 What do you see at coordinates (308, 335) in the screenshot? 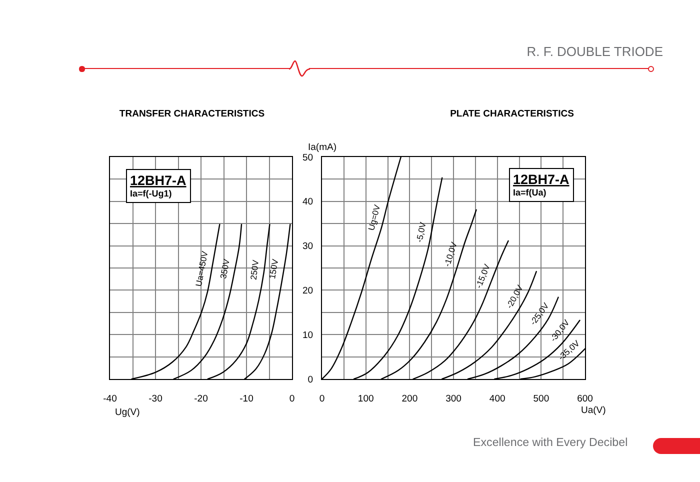
I see `y-tick-label: 10` at bounding box center [308, 335].